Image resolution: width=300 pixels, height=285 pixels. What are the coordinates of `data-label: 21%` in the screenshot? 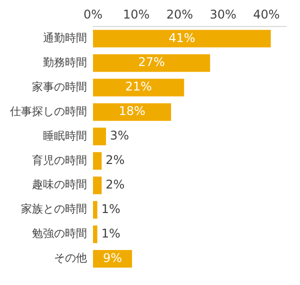 It's located at (138, 87).